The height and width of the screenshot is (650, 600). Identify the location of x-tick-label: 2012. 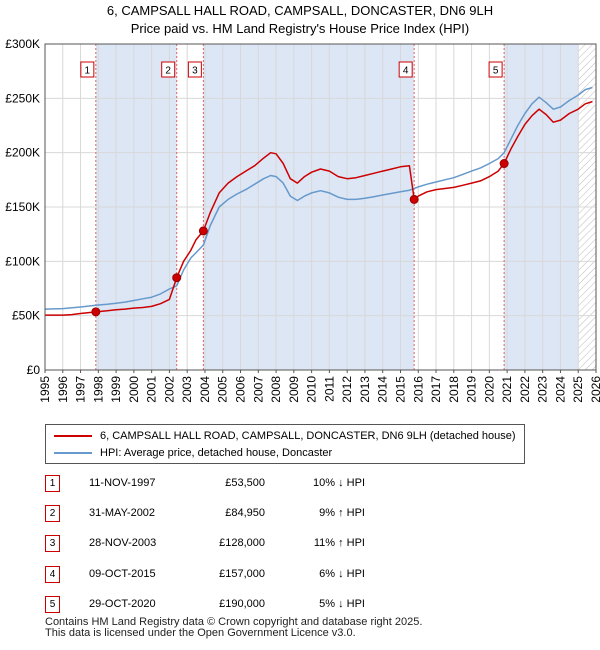
(347, 389).